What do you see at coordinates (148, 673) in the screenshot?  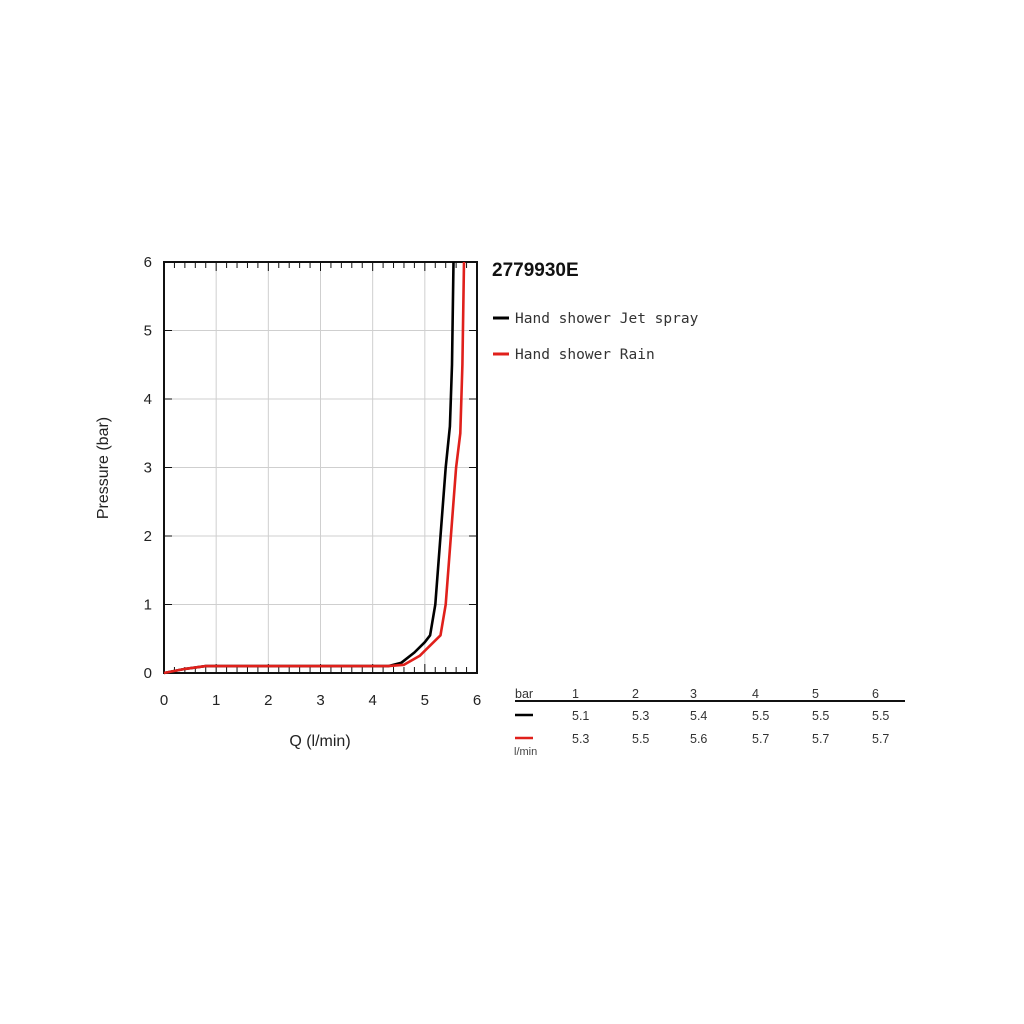 I see `y-tick-label: 0` at bounding box center [148, 673].